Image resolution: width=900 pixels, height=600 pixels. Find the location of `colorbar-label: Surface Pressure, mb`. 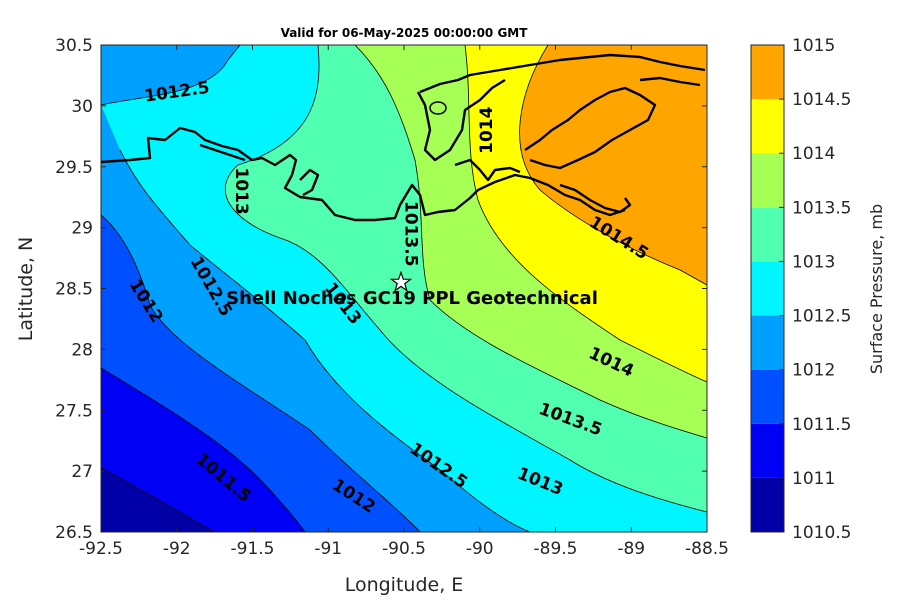

colorbar-label: Surface Pressure, mb is located at coordinates (876, 289).